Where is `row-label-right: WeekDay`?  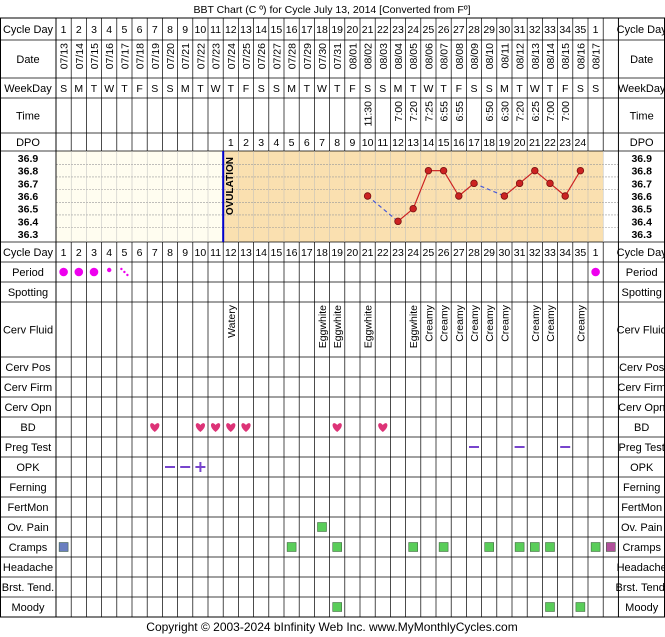 row-label-right: WeekDay is located at coordinates (641, 89).